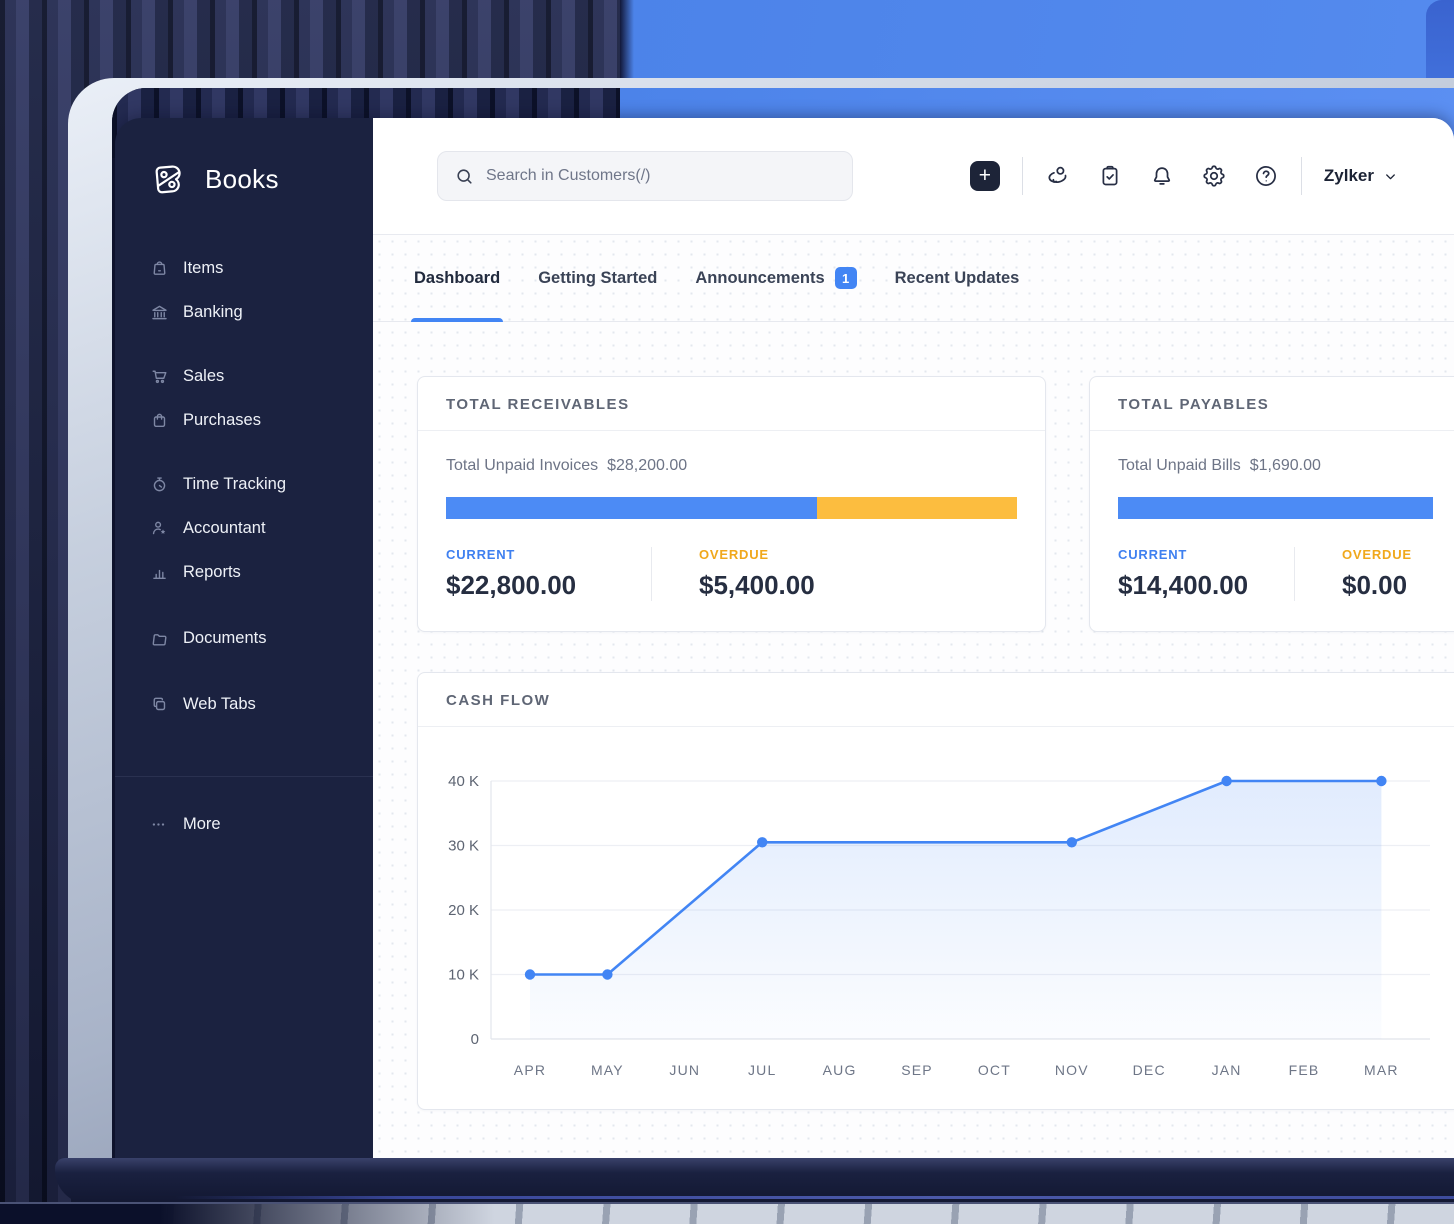  I want to click on help-icon, so click(1266, 176).